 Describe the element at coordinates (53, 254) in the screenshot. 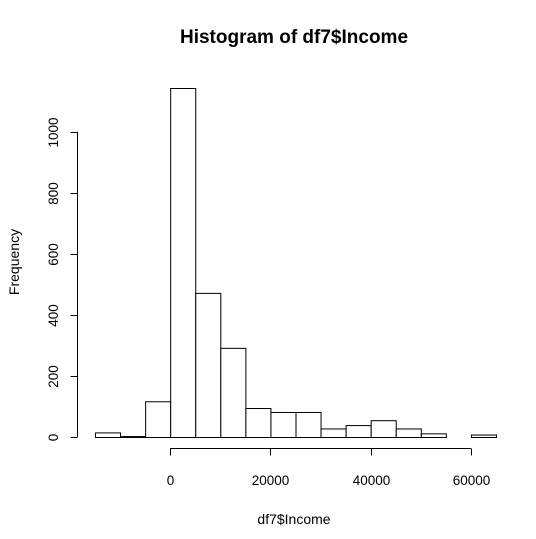

I see `y-tick-label: 600` at that location.